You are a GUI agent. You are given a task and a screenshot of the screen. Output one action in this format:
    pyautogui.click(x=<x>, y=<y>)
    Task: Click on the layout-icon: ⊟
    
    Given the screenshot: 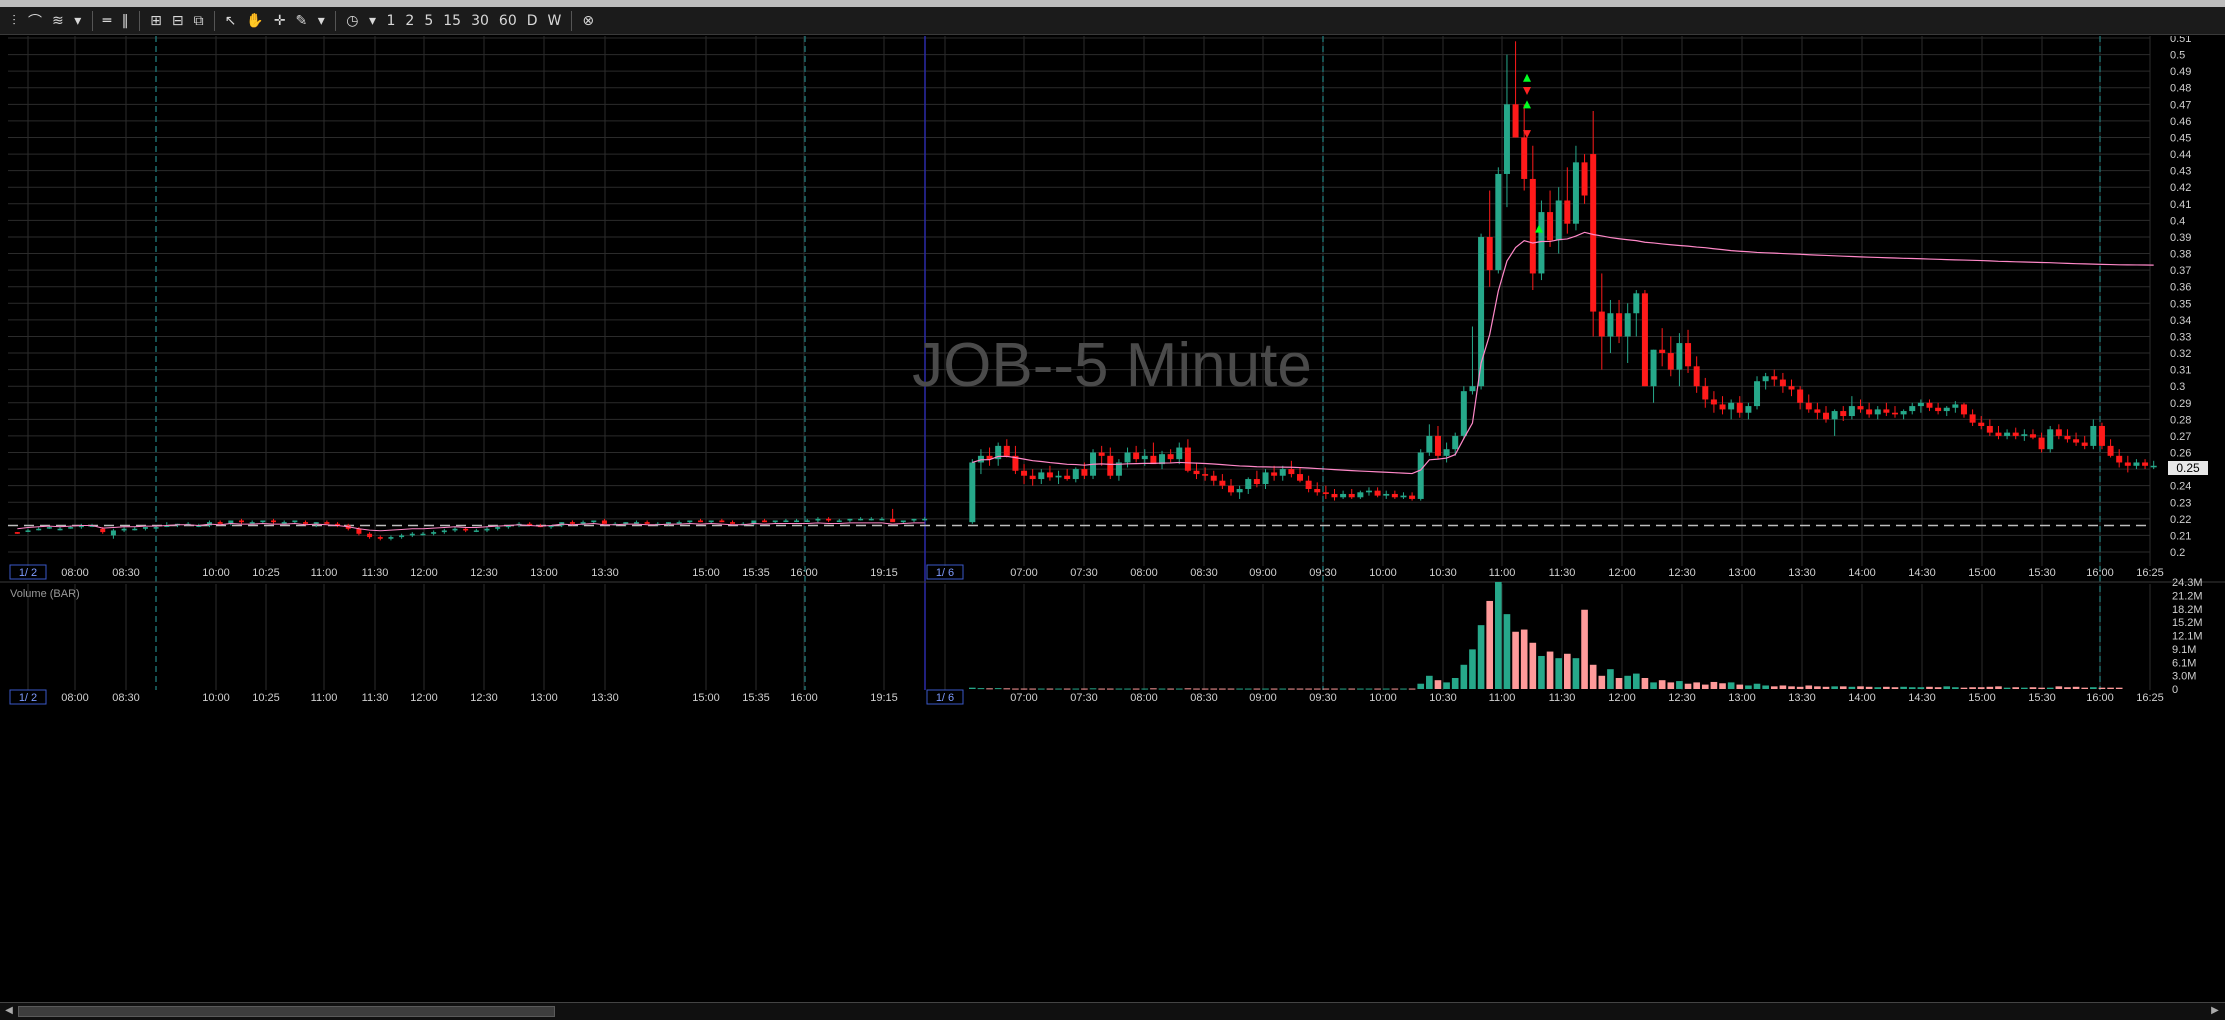 What is the action you would take?
    pyautogui.click(x=177, y=20)
    